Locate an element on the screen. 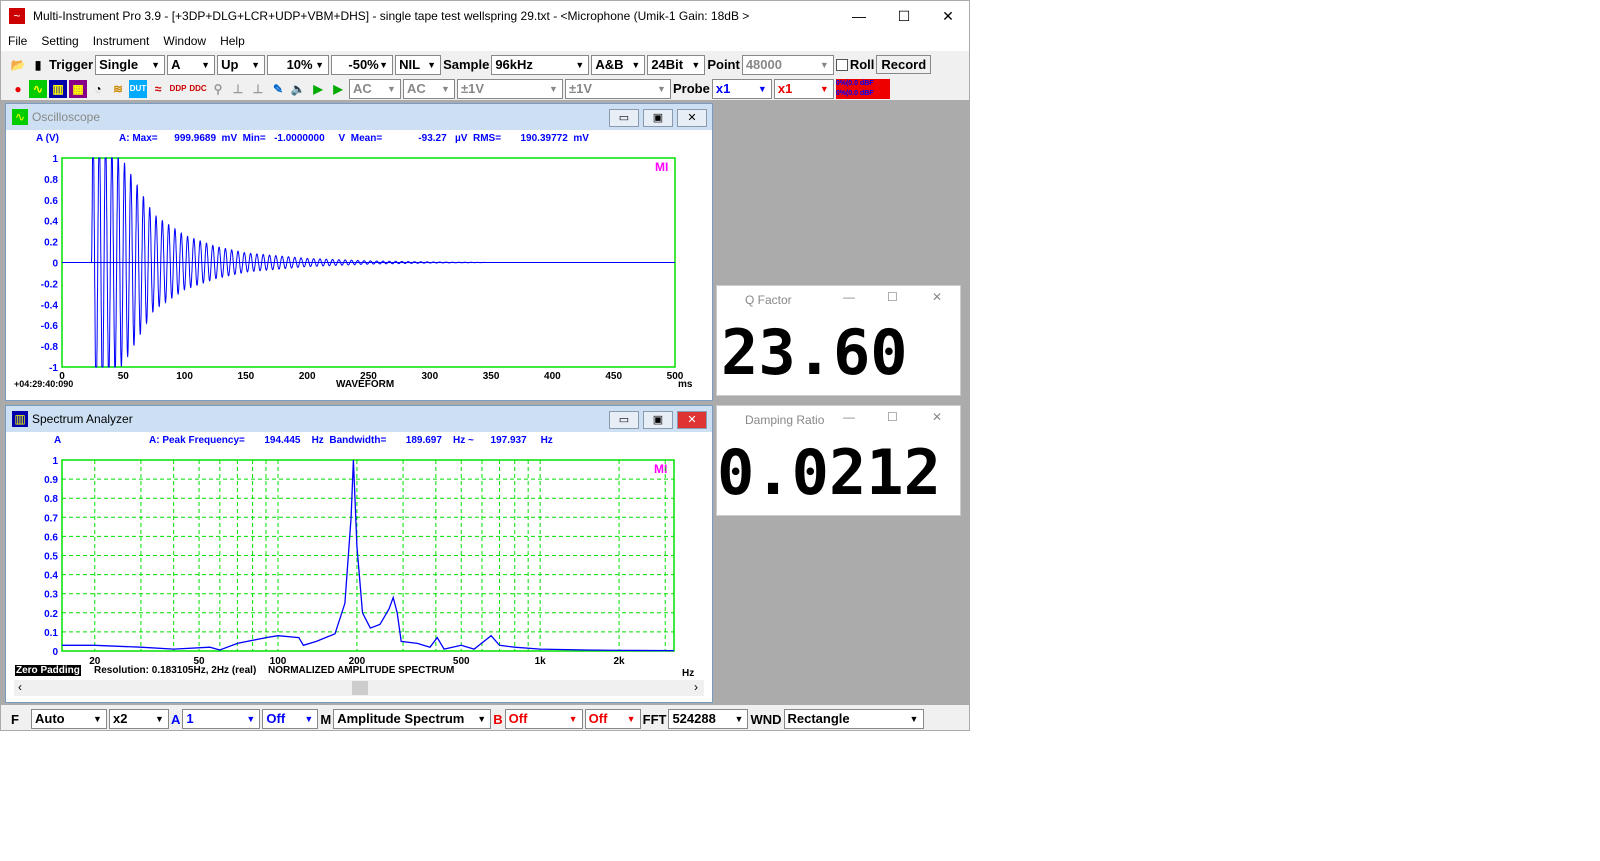 The width and height of the screenshot is (1600, 861). x-tick-label: 50 is located at coordinates (124, 376).